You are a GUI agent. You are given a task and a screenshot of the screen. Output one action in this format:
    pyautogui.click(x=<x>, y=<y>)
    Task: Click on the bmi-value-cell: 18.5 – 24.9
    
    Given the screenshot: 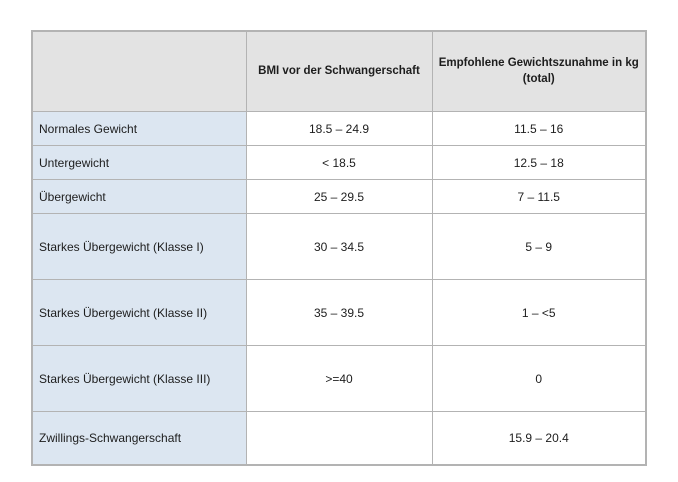 What is the action you would take?
    pyautogui.click(x=339, y=128)
    